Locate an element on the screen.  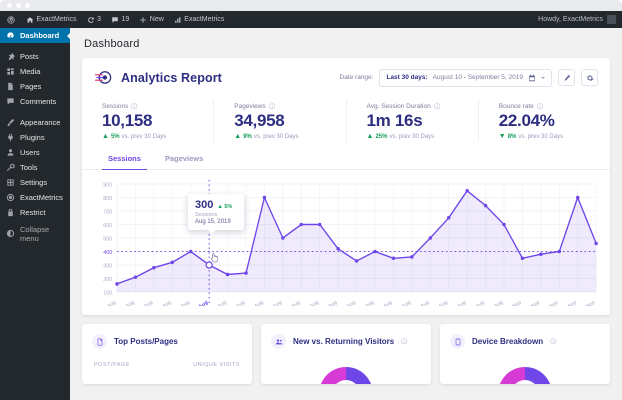
wrench-icon is located at coordinates (10, 167).